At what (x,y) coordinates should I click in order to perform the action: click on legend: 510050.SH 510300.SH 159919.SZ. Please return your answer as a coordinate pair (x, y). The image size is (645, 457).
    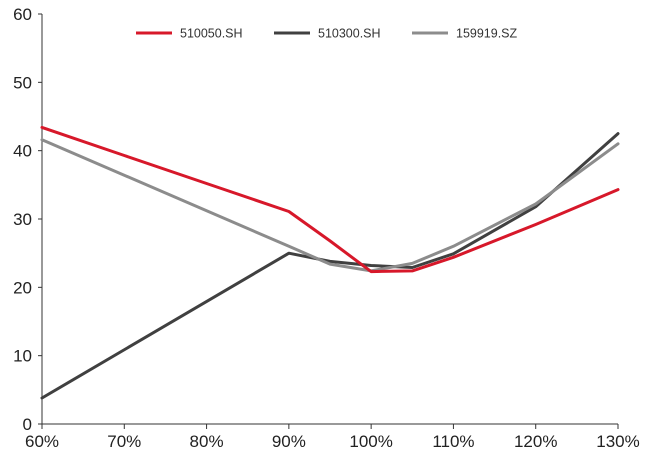
    Looking at the image, I should click on (327, 34).